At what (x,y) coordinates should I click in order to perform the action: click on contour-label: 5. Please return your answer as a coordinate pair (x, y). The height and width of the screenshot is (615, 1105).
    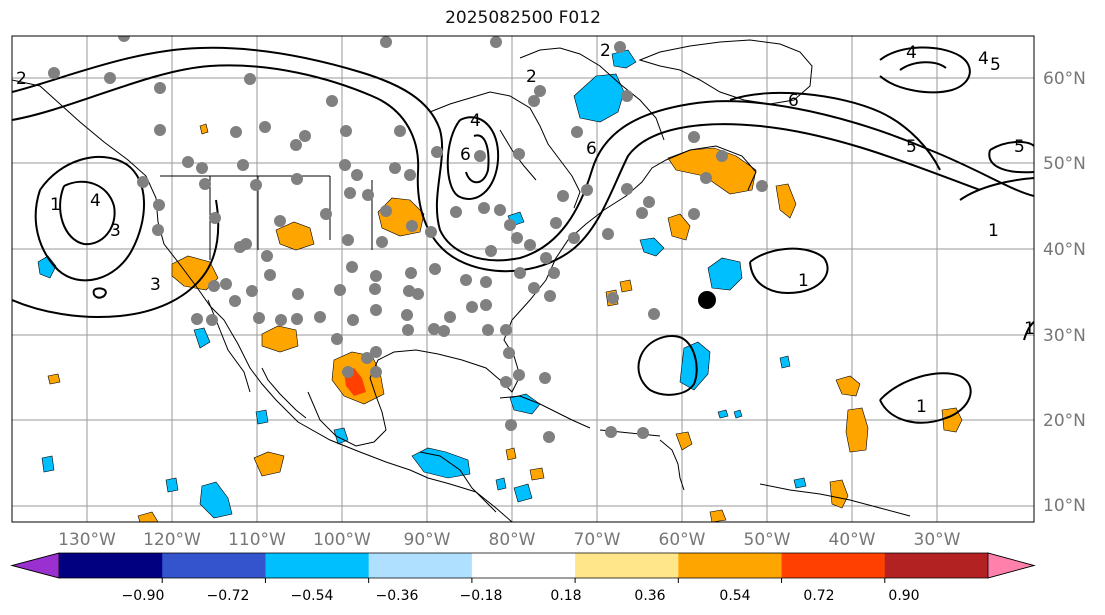
    Looking at the image, I should click on (911, 147).